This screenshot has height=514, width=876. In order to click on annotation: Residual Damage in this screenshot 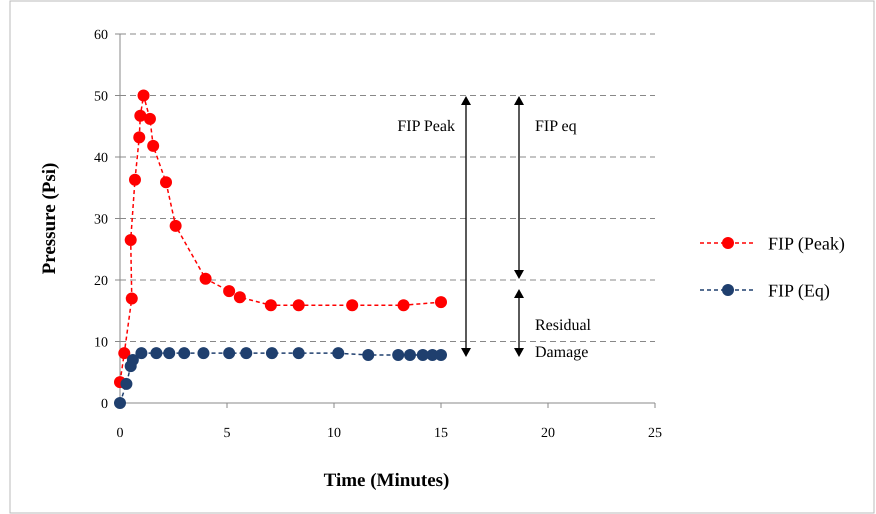, I will do `click(563, 339)`.